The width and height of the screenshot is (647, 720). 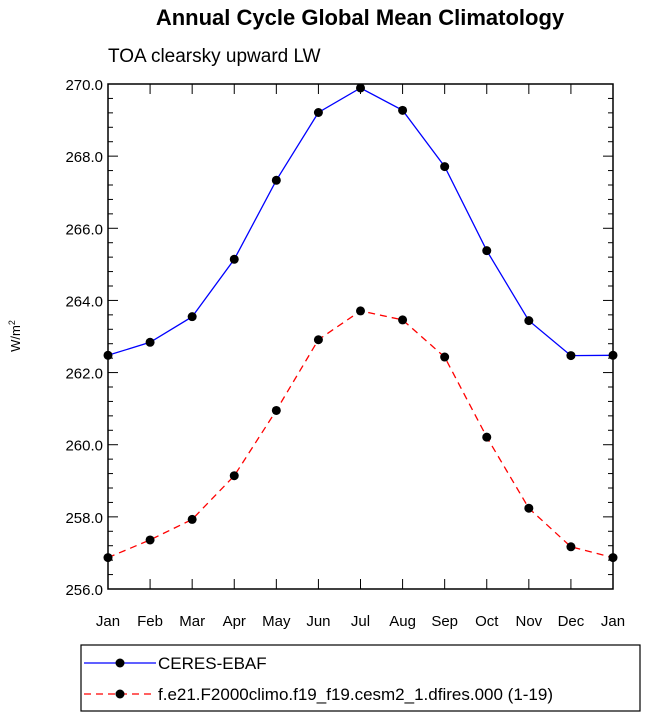 I want to click on y-axis-label-sup: 2, so click(x=12, y=322).